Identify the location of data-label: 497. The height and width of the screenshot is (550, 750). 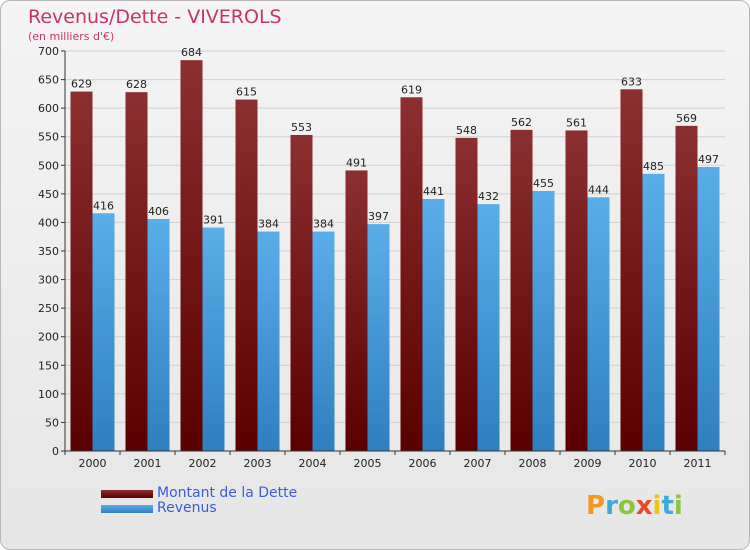
(708, 159).